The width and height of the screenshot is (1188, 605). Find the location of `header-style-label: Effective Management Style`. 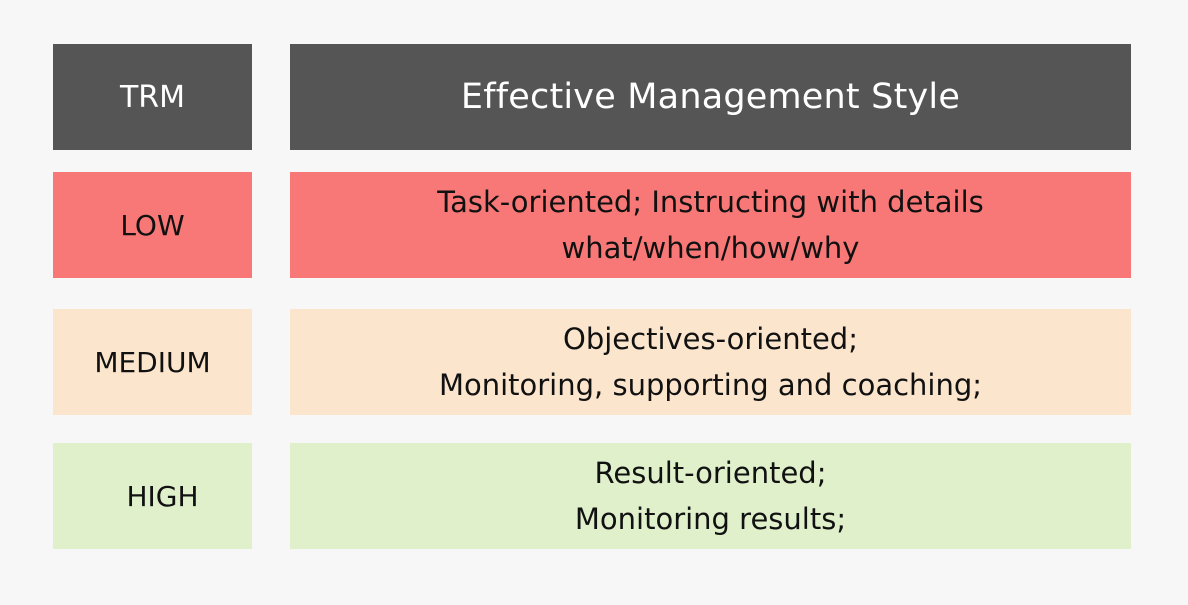

header-style-label: Effective Management Style is located at coordinates (710, 97).